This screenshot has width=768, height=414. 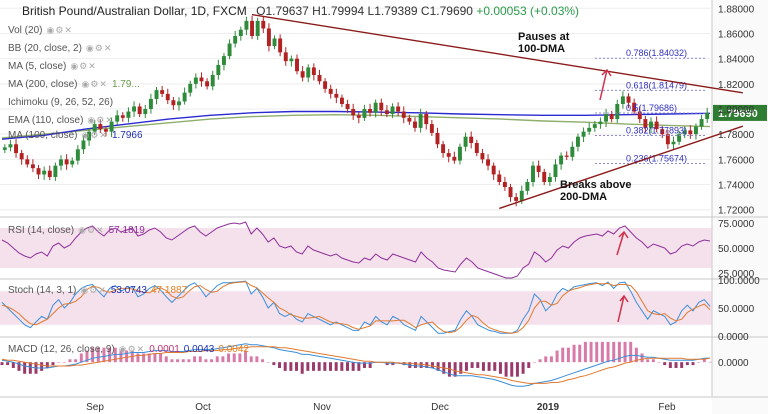 I want to click on price-change: +0.00053 (+0.03%), so click(x=528, y=11).